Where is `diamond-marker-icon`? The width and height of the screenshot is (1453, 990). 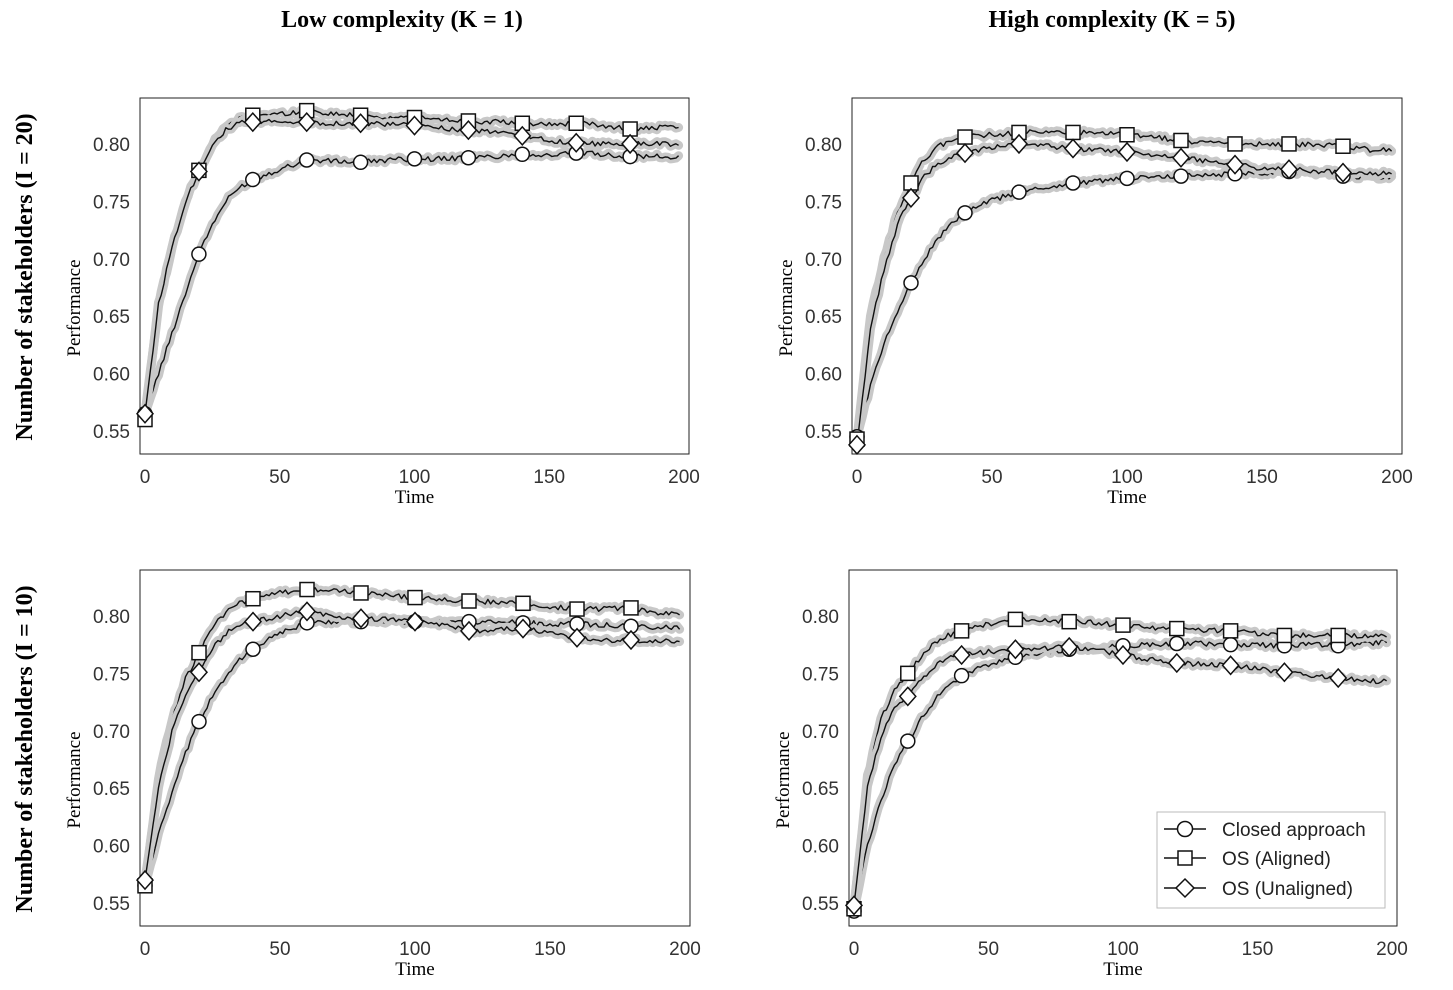 diamond-marker-icon is located at coordinates (1185, 888).